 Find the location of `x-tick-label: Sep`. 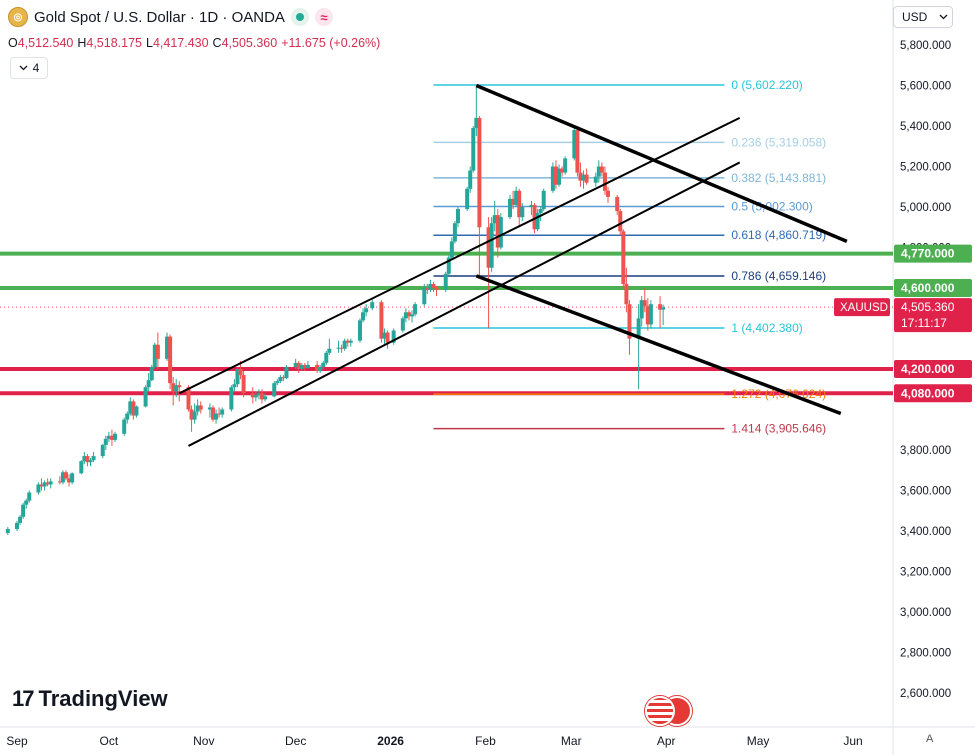

x-tick-label: Sep is located at coordinates (17, 741).